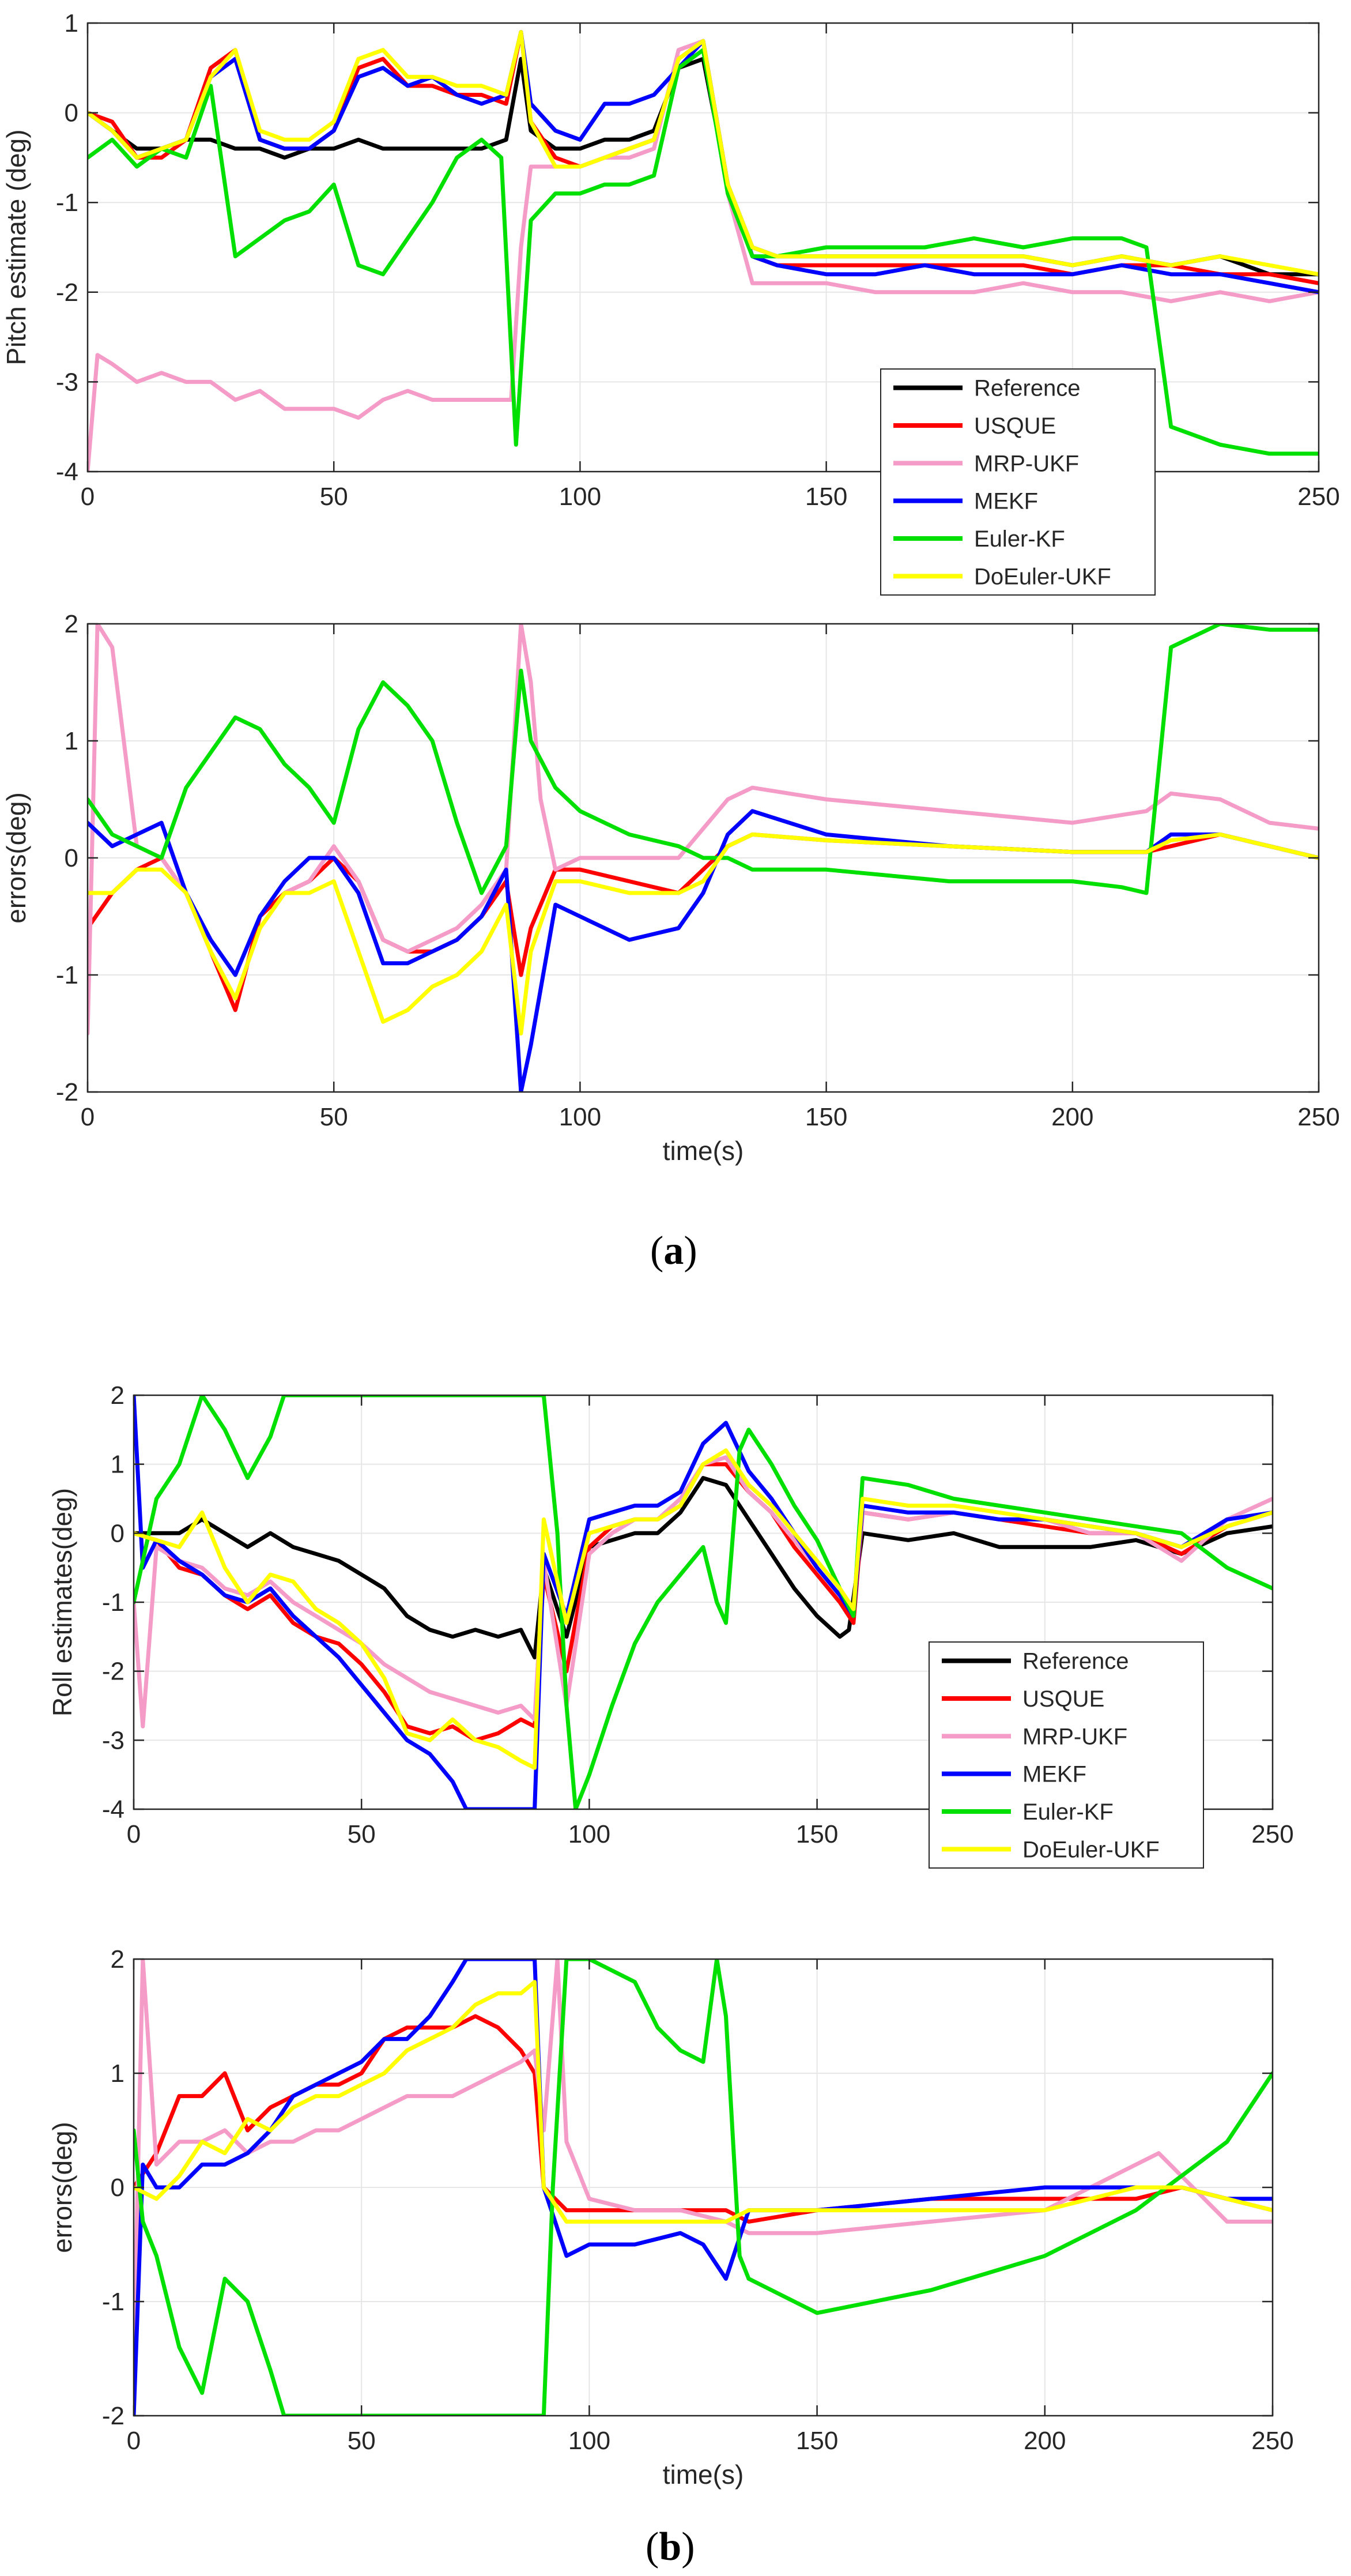  What do you see at coordinates (16, 247) in the screenshot?
I see `y-axis-label: Pitch estimate (deg)` at bounding box center [16, 247].